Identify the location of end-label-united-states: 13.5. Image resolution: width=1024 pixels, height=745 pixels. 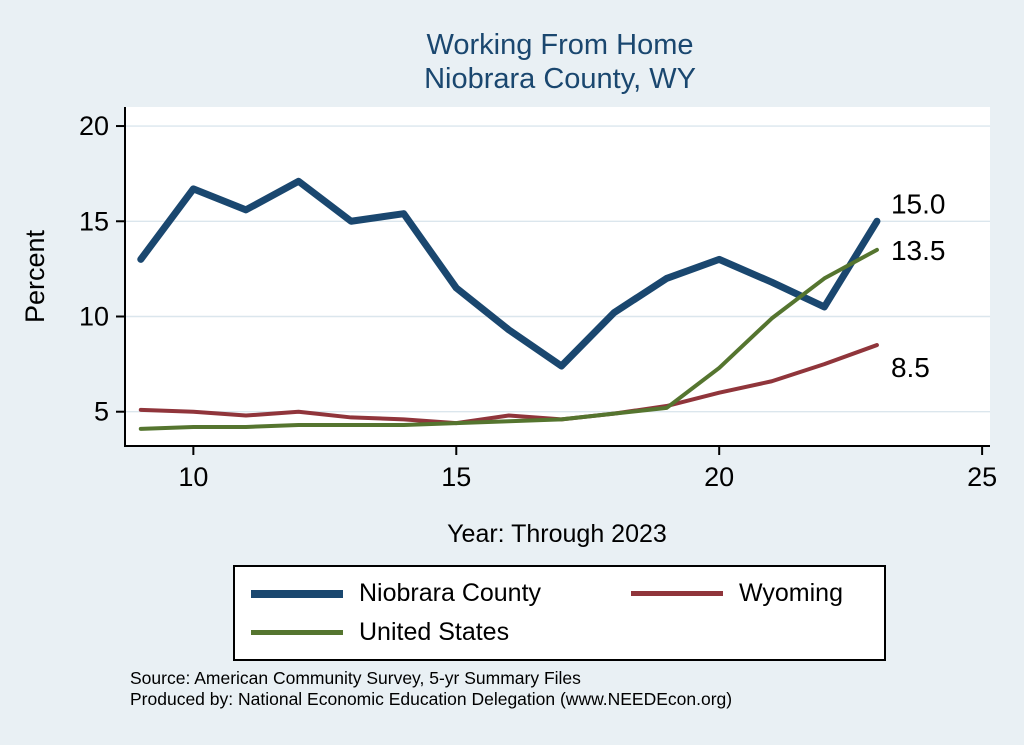
(918, 250).